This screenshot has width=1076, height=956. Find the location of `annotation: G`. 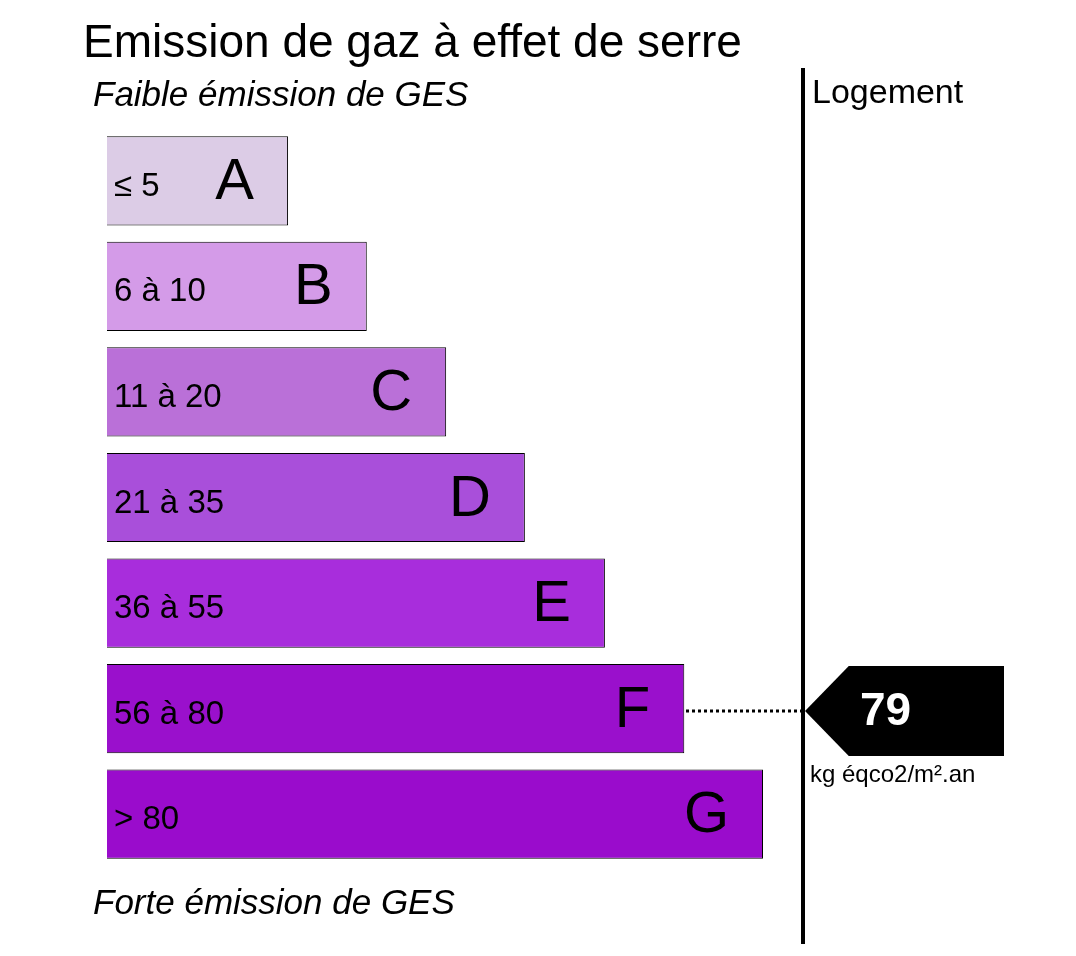

annotation: G is located at coordinates (706, 812).